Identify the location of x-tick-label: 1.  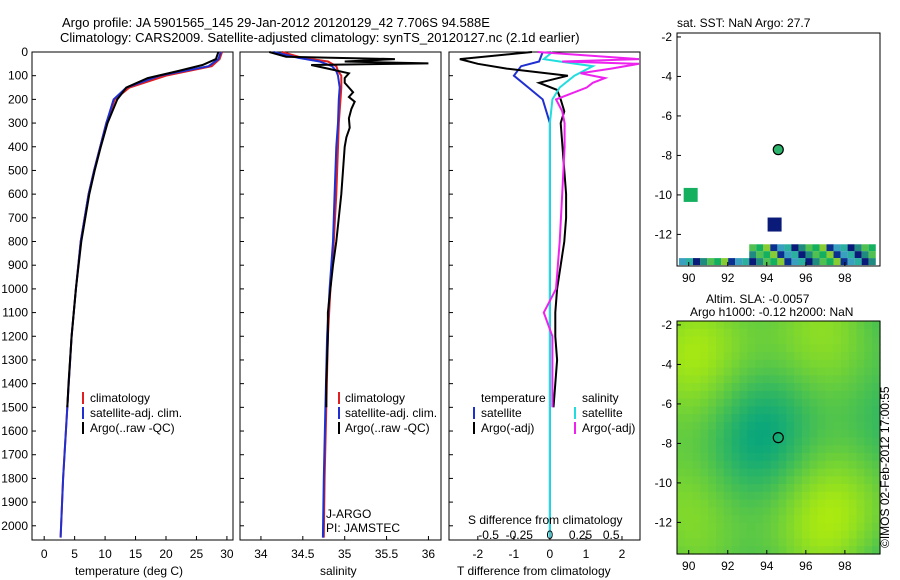
(586, 554).